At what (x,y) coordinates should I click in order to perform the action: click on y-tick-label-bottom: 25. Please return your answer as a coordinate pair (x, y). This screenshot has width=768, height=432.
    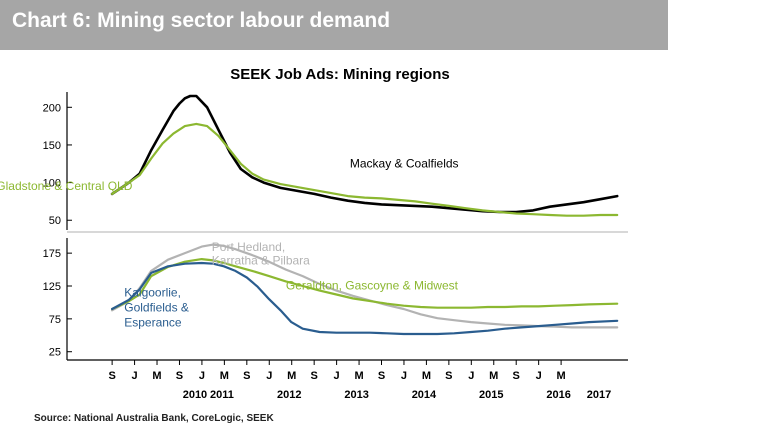
    Looking at the image, I should click on (55, 353).